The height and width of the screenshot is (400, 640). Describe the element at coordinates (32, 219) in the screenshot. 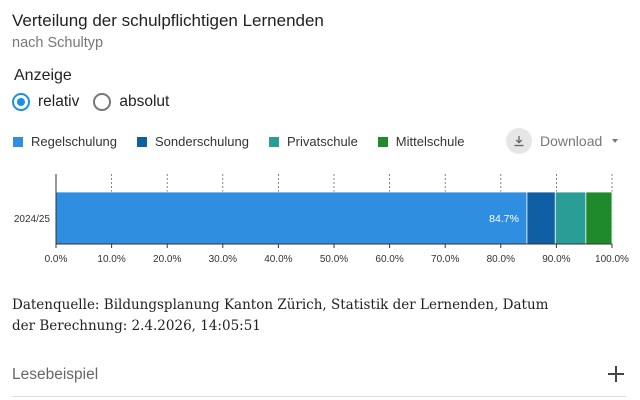

I see `y-tick-label: 2024/25` at that location.